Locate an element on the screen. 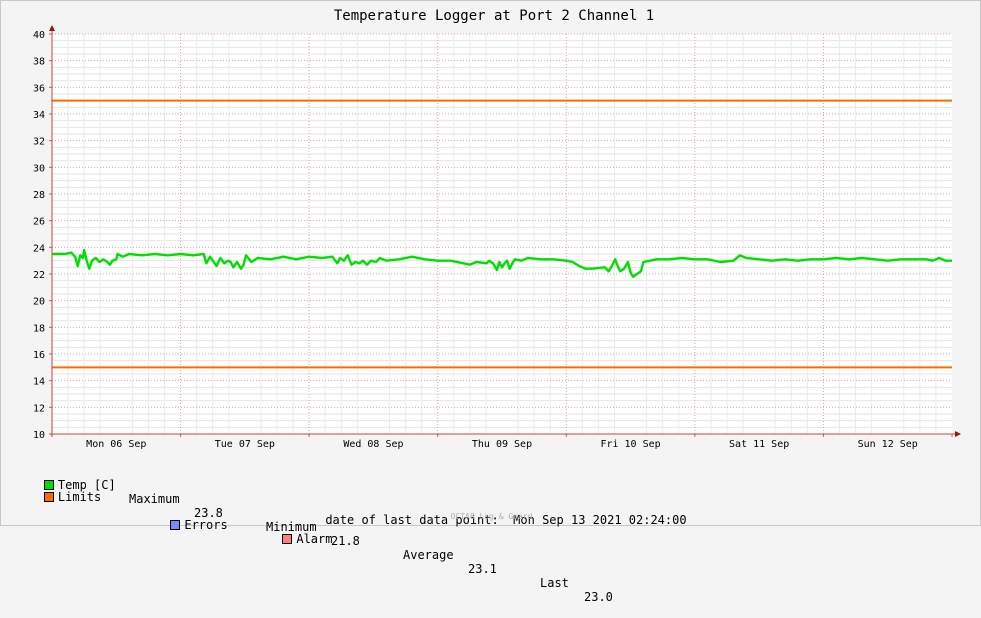  watermark: OCTA8 Log & Guard is located at coordinates (491, 516).